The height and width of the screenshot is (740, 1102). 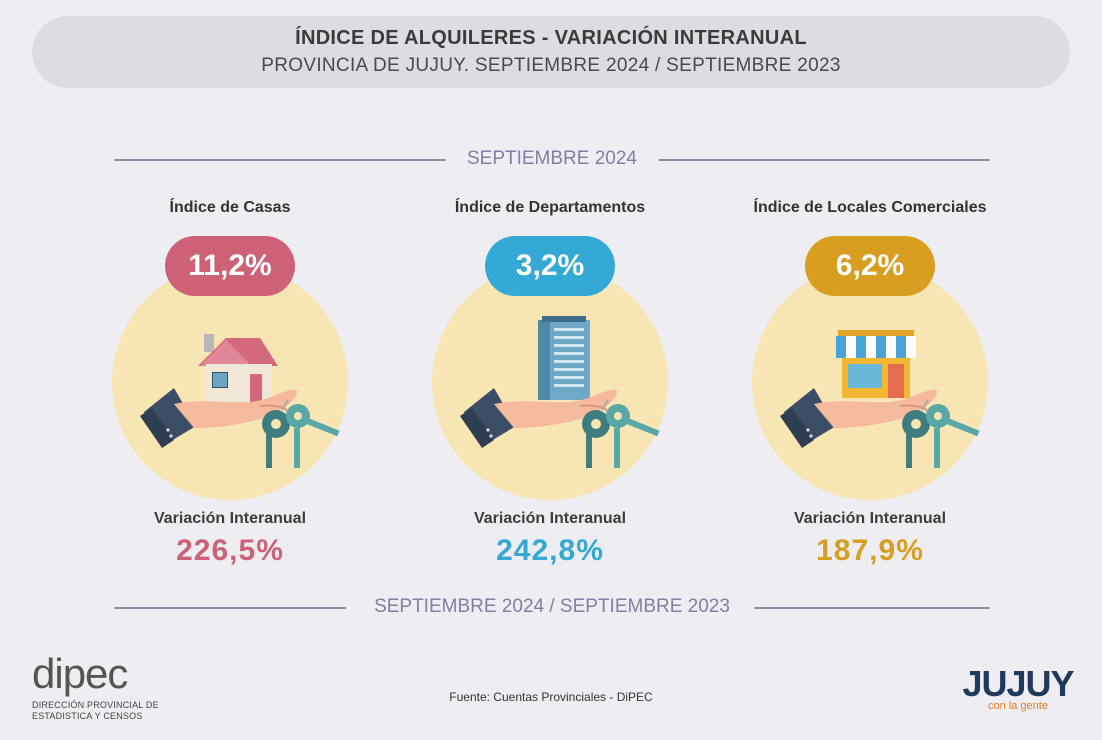 What do you see at coordinates (550, 401) in the screenshot?
I see `building-icon` at bounding box center [550, 401].